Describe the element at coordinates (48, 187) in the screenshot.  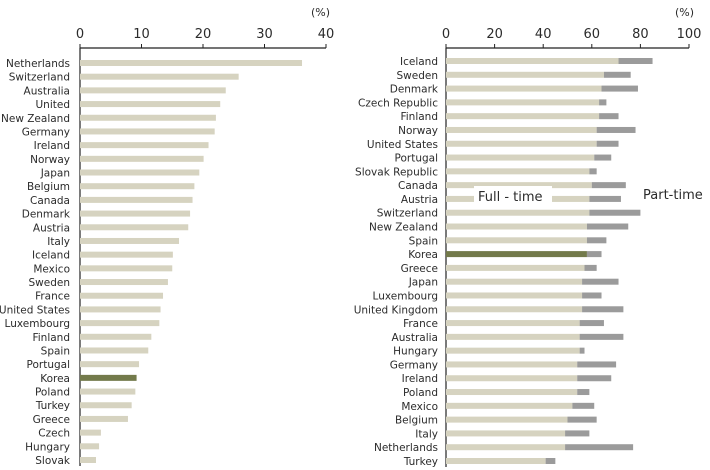
I see `category-label: Belgium` at that location.